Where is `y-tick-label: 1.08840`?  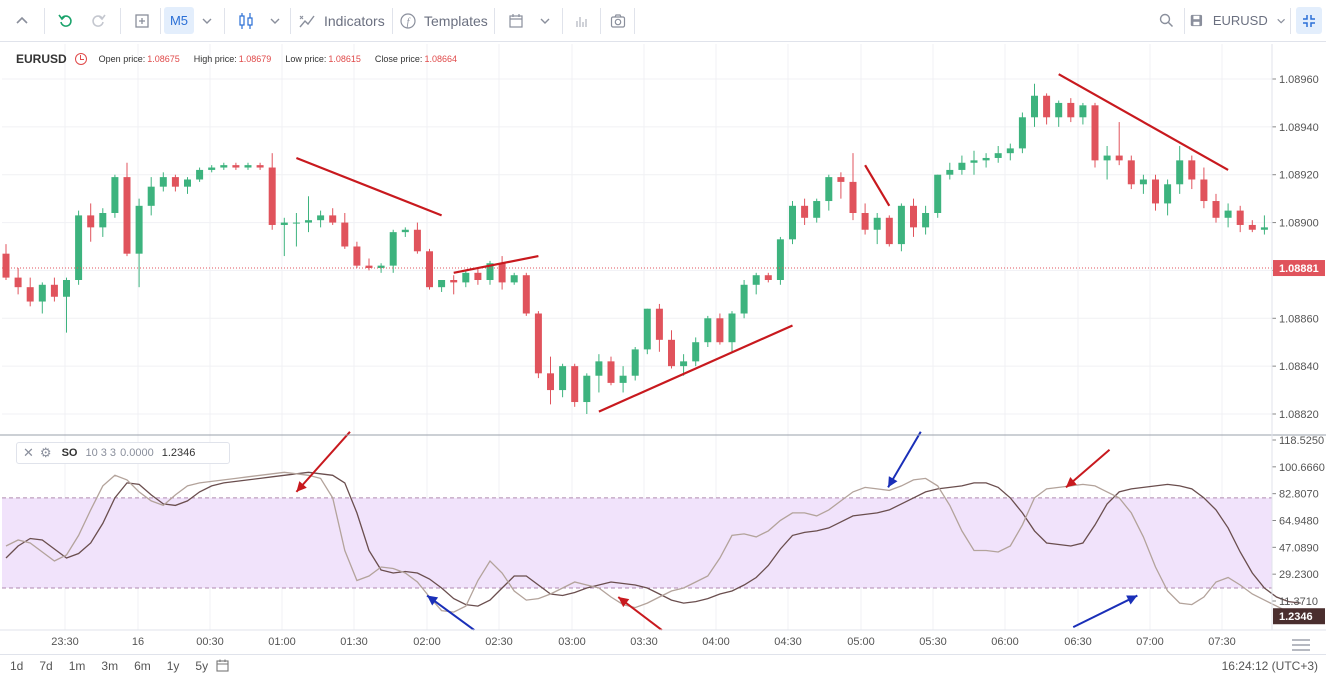 y-tick-label: 1.08840 is located at coordinates (1299, 367).